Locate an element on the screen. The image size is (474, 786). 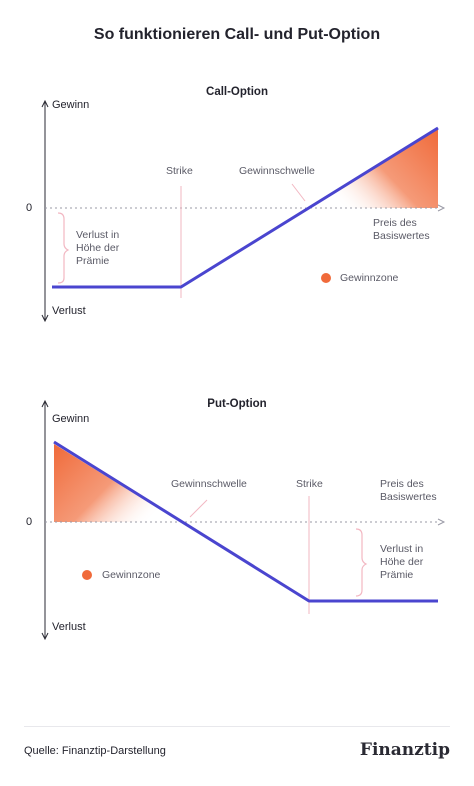
put-chart-title: Put-Option is located at coordinates (237, 404).